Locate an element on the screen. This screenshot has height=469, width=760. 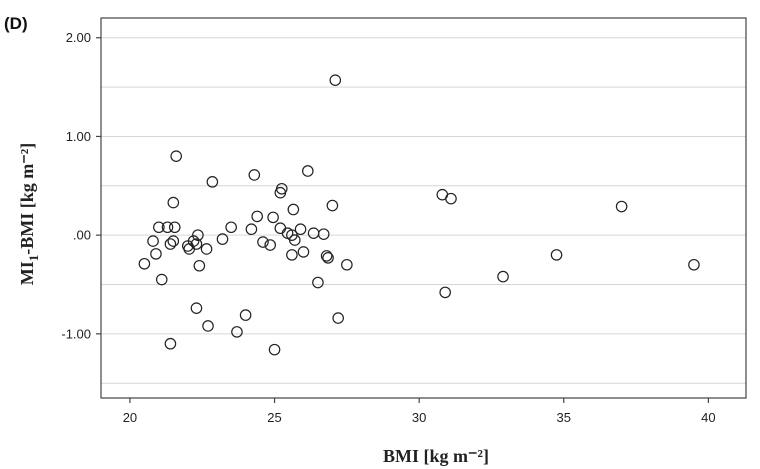
y-tick-label: -1.00 is located at coordinates (76, 333).